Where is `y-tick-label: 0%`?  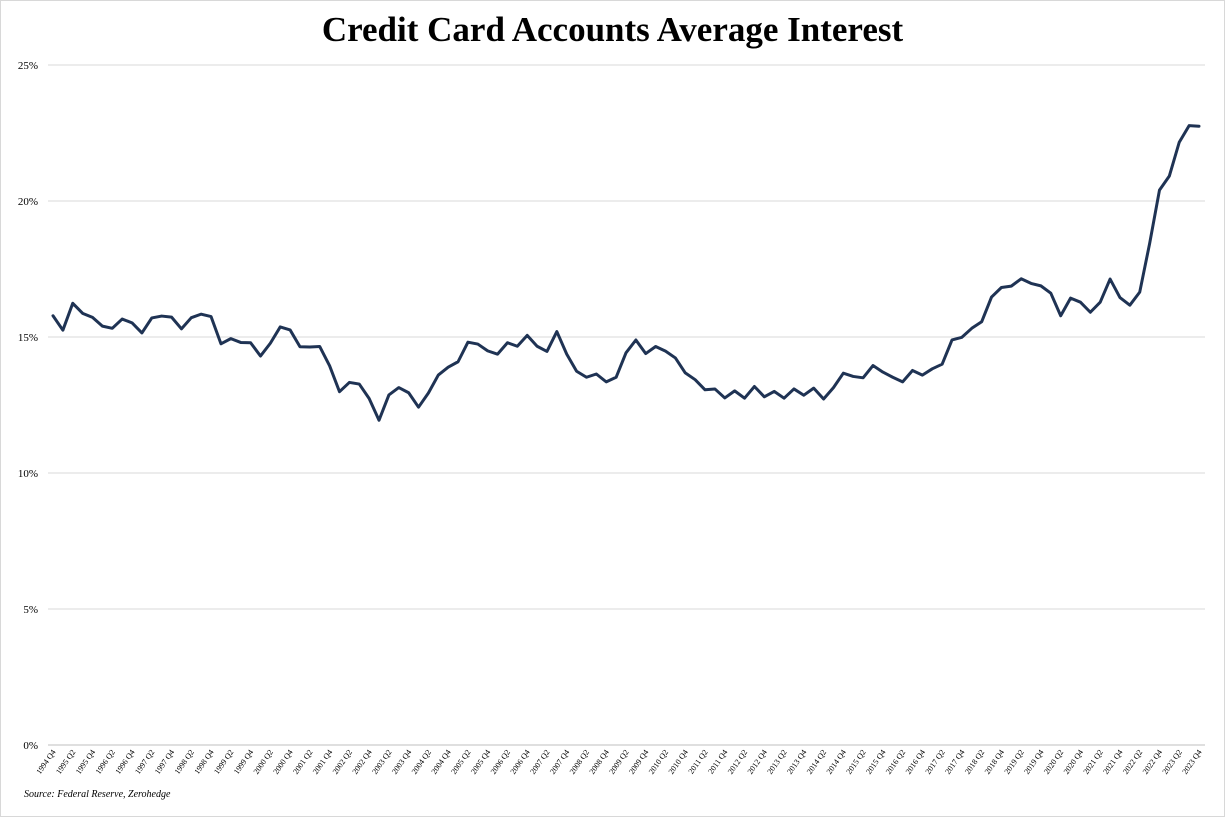 y-tick-label: 0% is located at coordinates (30, 746).